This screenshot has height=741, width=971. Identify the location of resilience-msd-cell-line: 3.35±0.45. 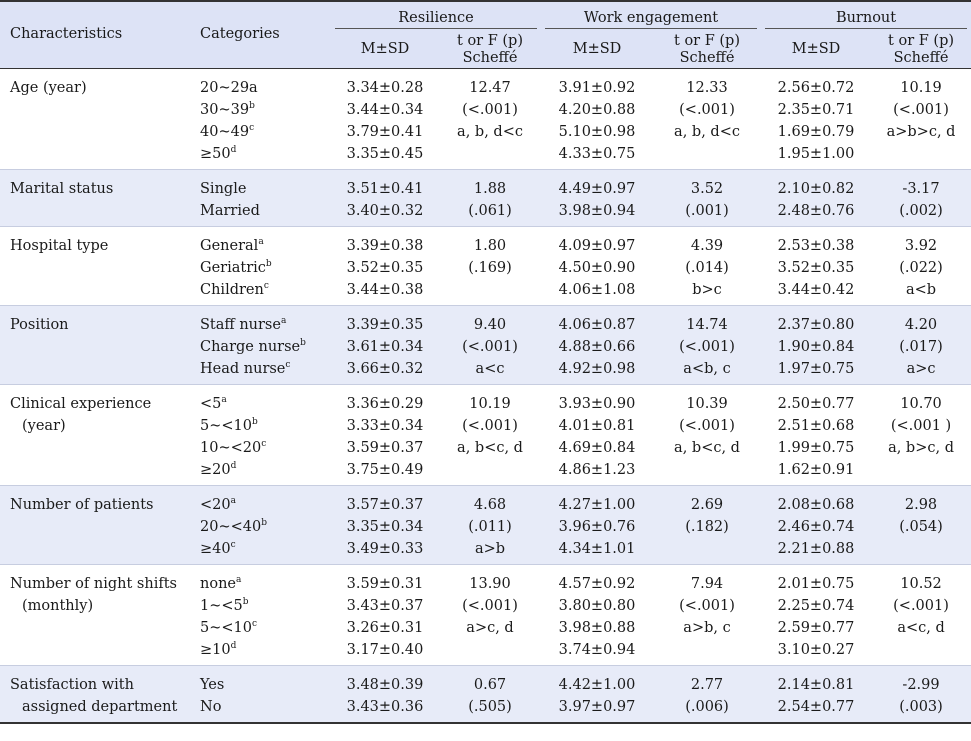
(385, 154).